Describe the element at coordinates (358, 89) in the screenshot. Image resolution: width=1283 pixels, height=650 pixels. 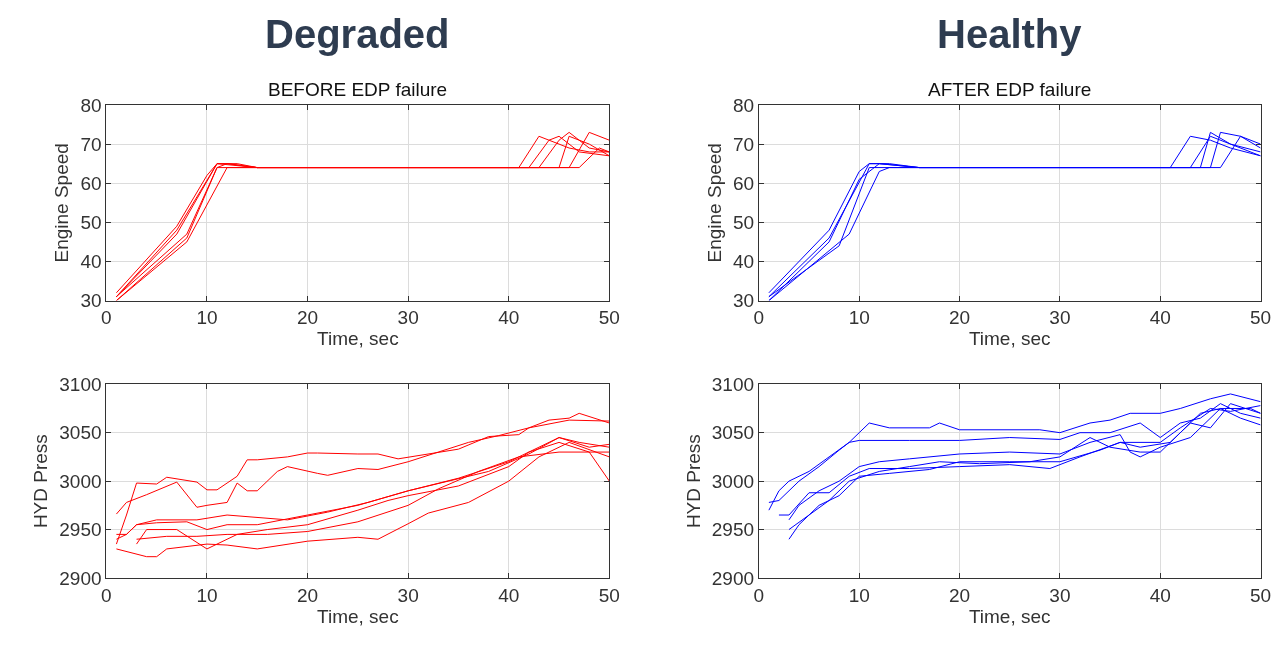
I see `chart-subtitle: BEFORE EDP failure` at that location.